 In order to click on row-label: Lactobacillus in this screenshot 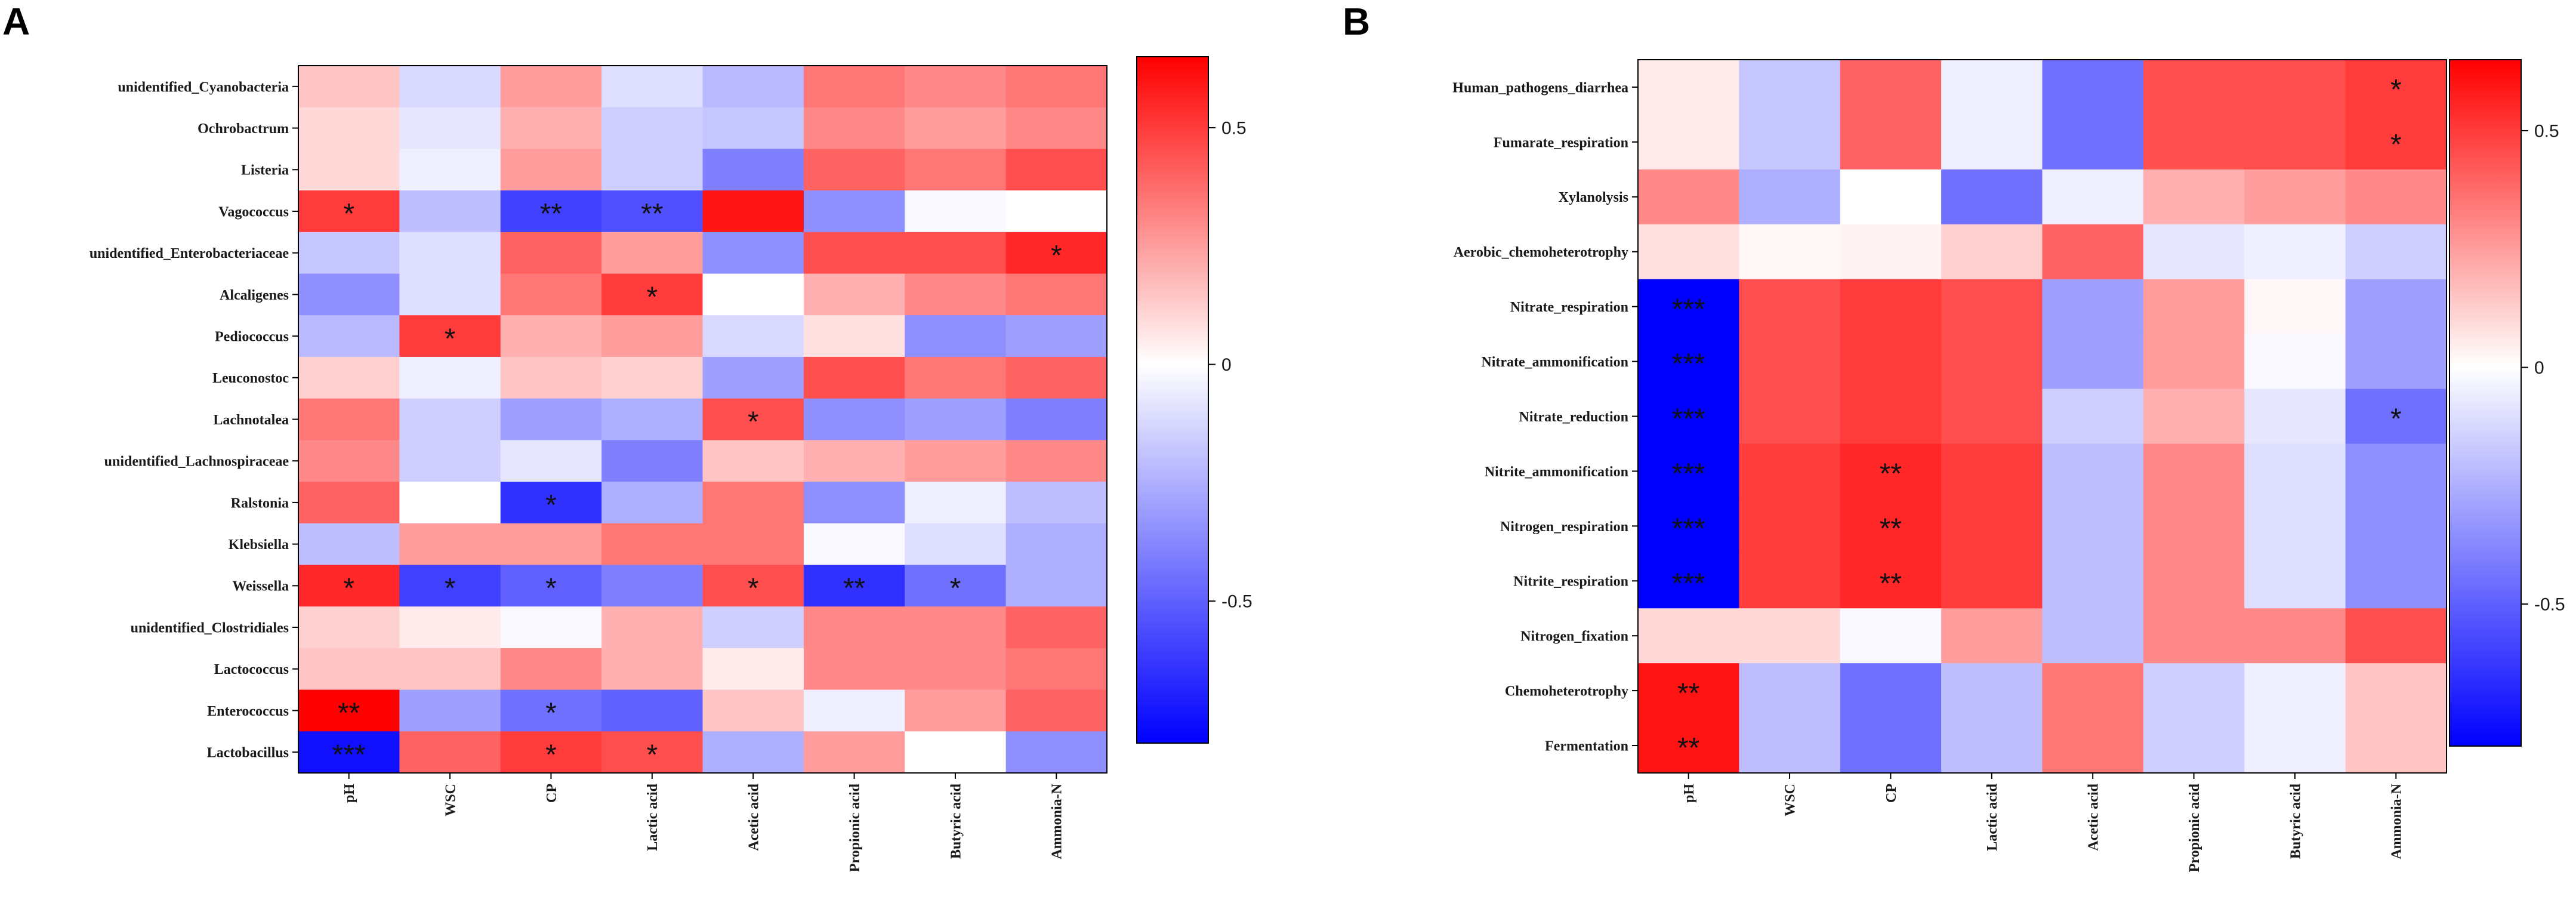, I will do `click(248, 753)`.